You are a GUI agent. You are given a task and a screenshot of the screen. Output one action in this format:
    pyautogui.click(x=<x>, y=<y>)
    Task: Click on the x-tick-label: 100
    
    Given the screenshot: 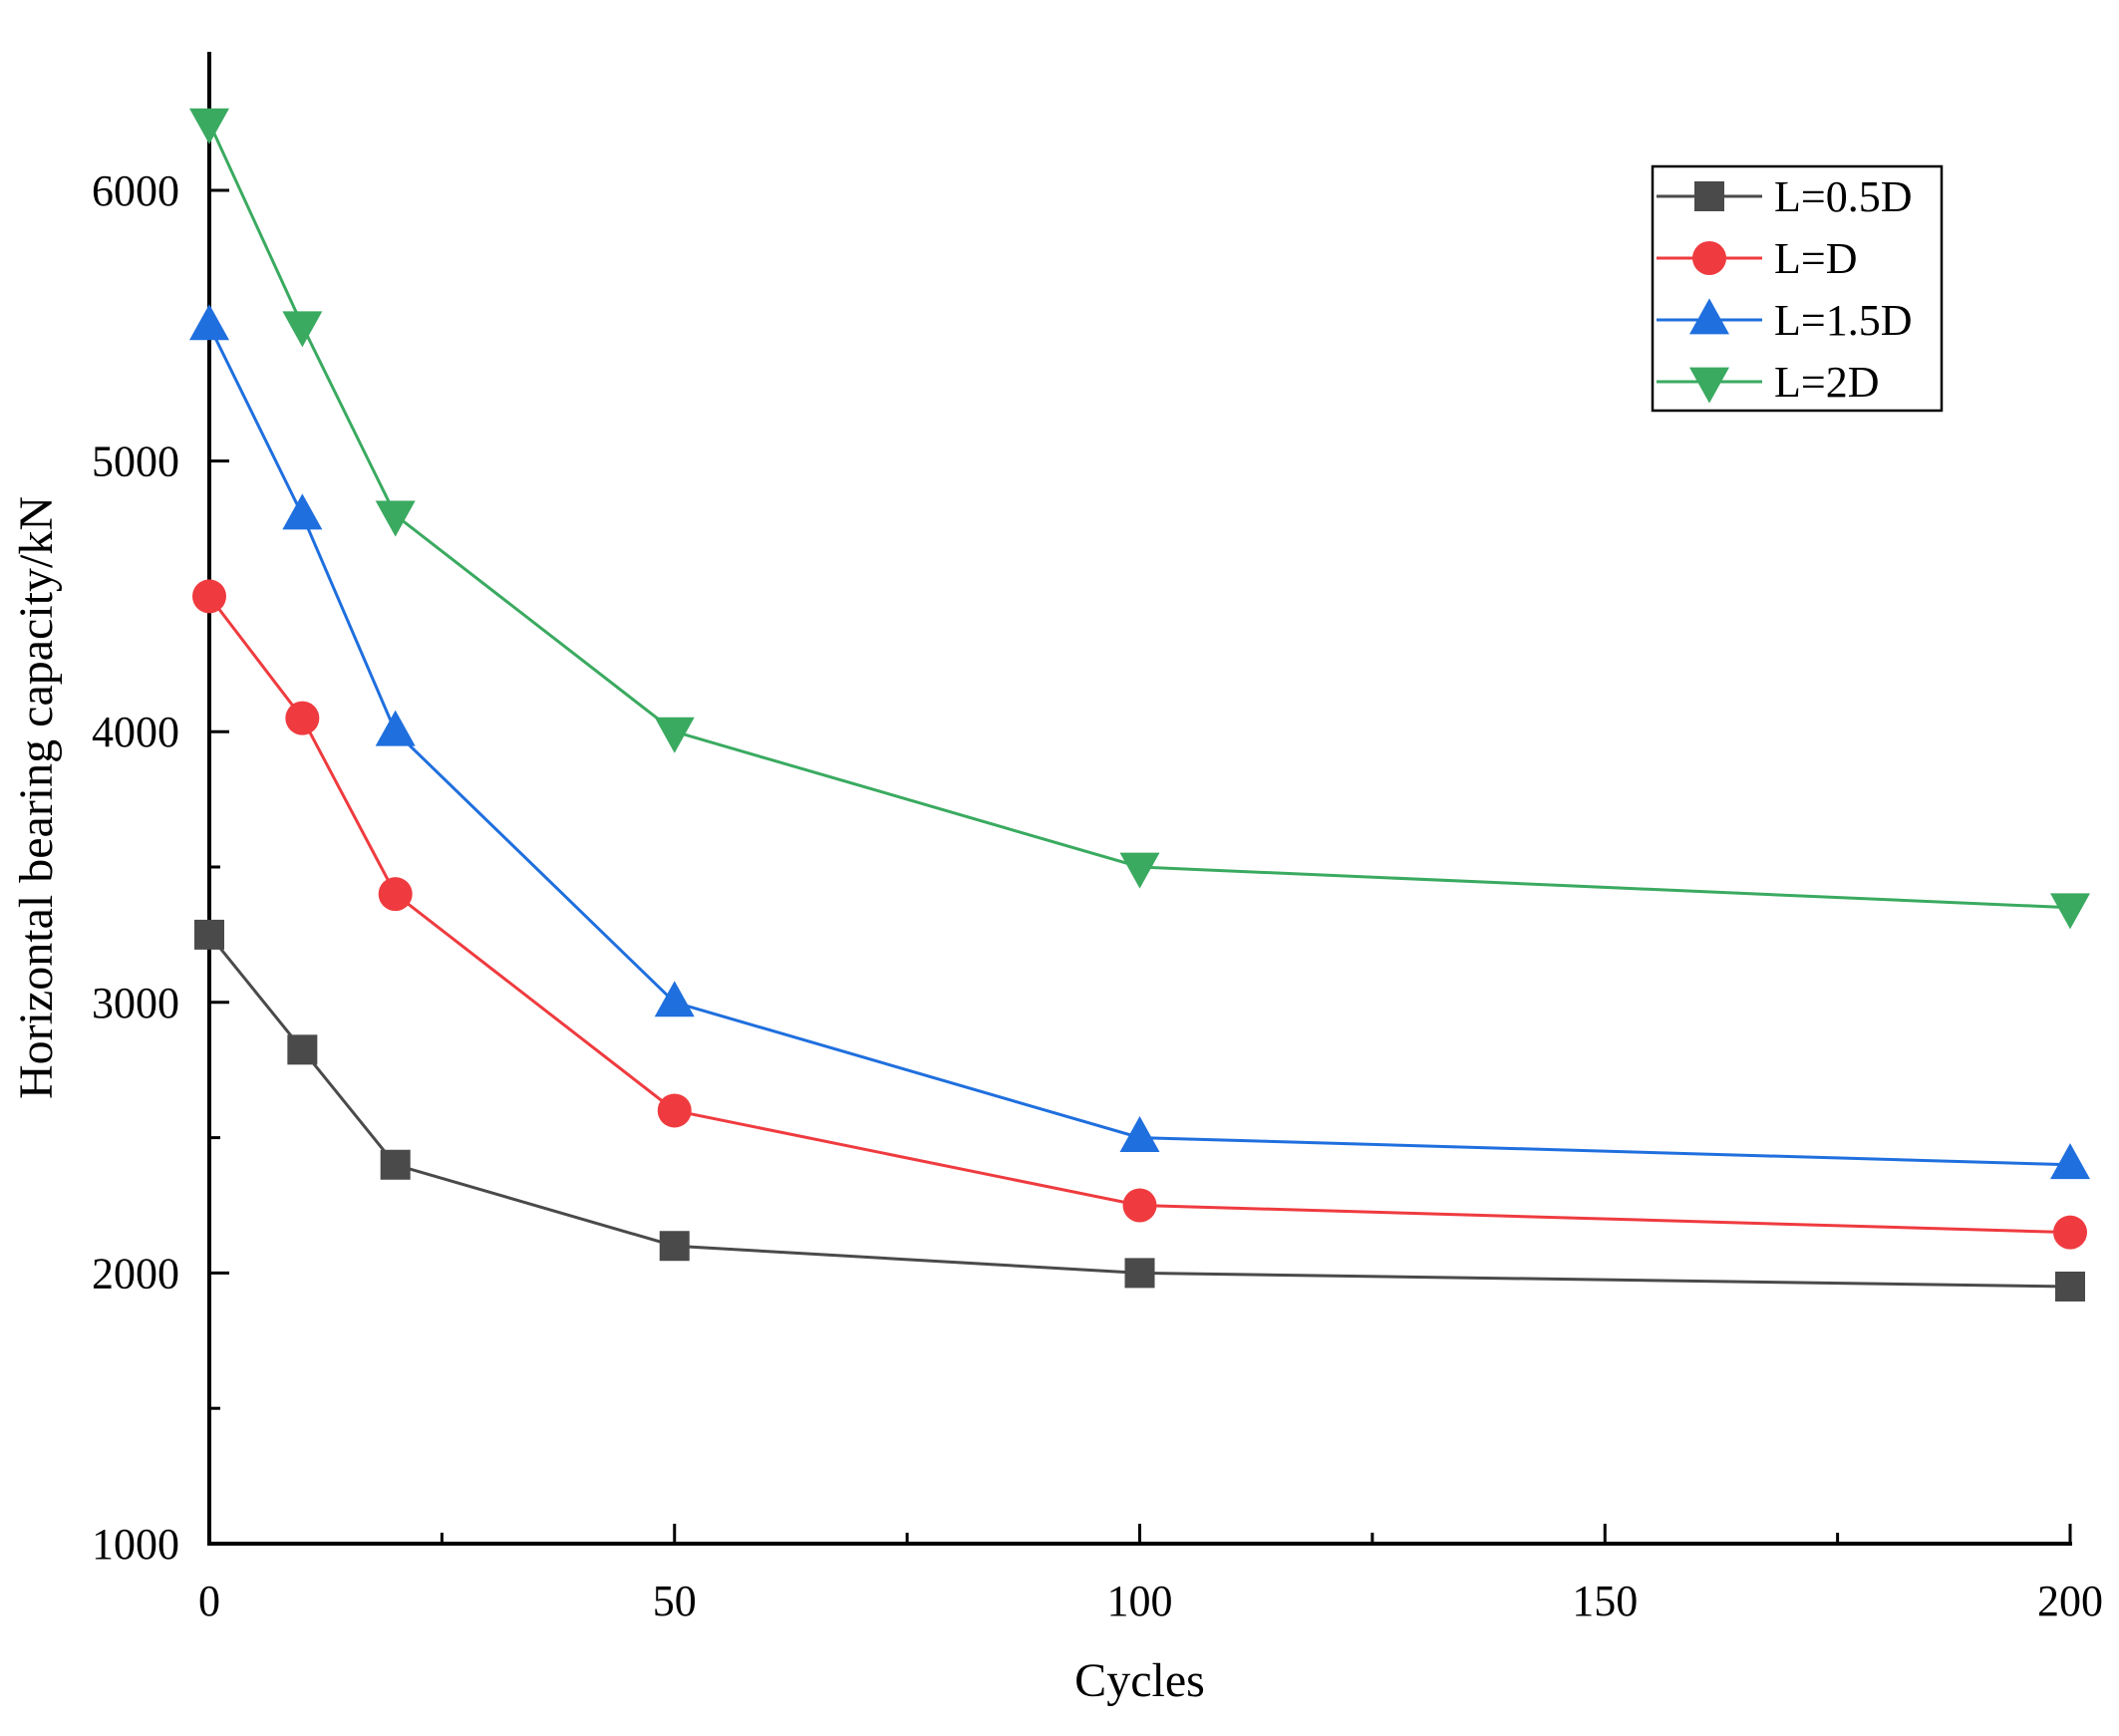 What is the action you would take?
    pyautogui.click(x=1140, y=1601)
    